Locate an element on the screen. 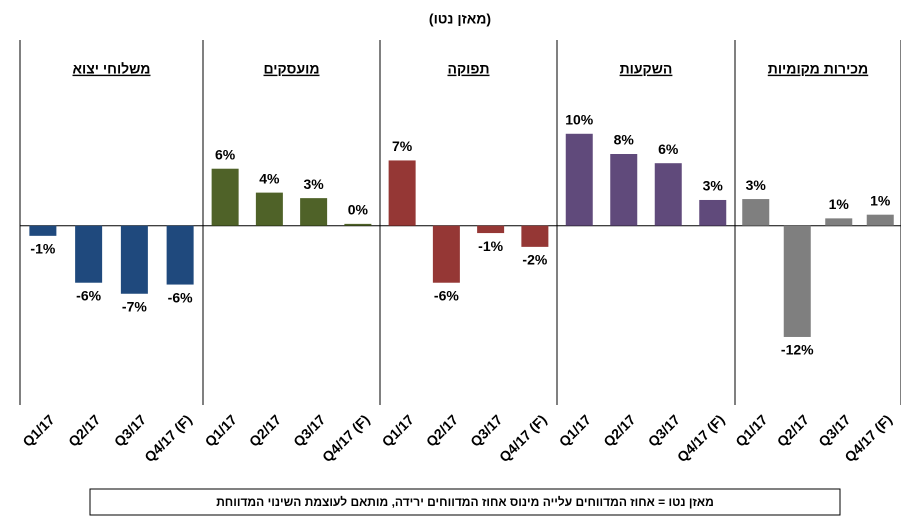 This screenshot has width=901, height=516. data-label: 4% is located at coordinates (269, 178).